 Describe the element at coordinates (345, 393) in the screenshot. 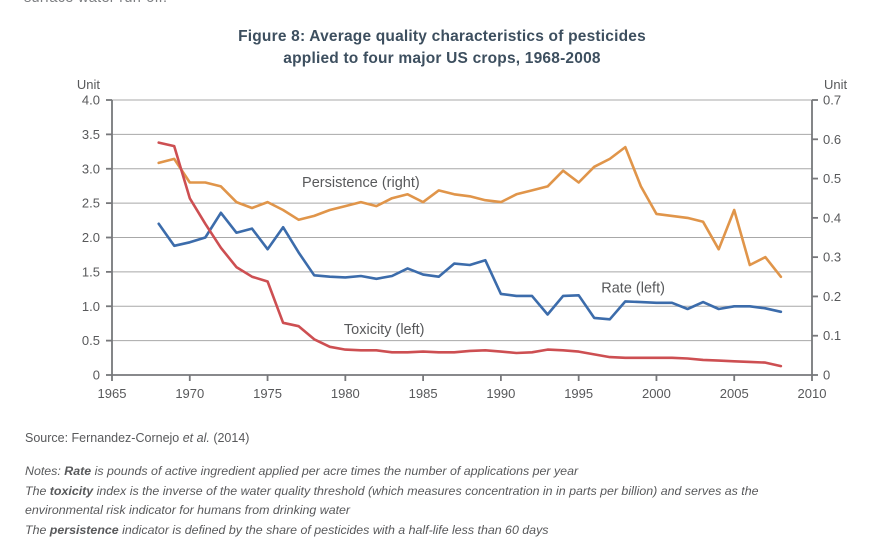

I see `x-tick-label: 1980` at that location.